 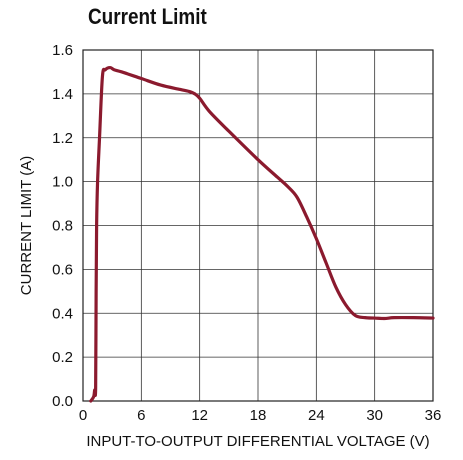 I want to click on x-tick-label: 36, so click(x=433, y=415).